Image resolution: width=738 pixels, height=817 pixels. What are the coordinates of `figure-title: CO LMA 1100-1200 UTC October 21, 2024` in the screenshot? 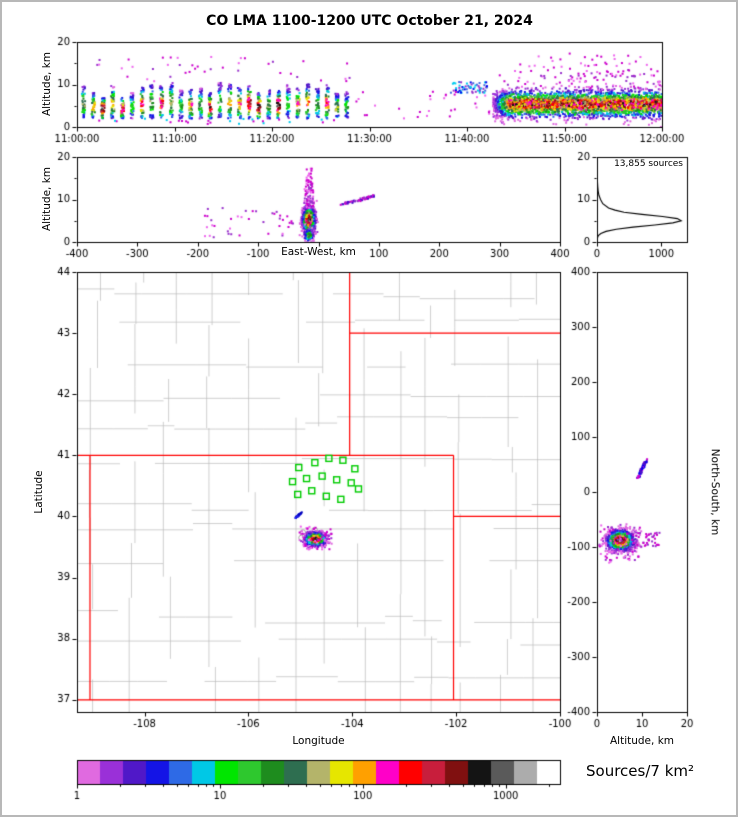 It's located at (369, 21).